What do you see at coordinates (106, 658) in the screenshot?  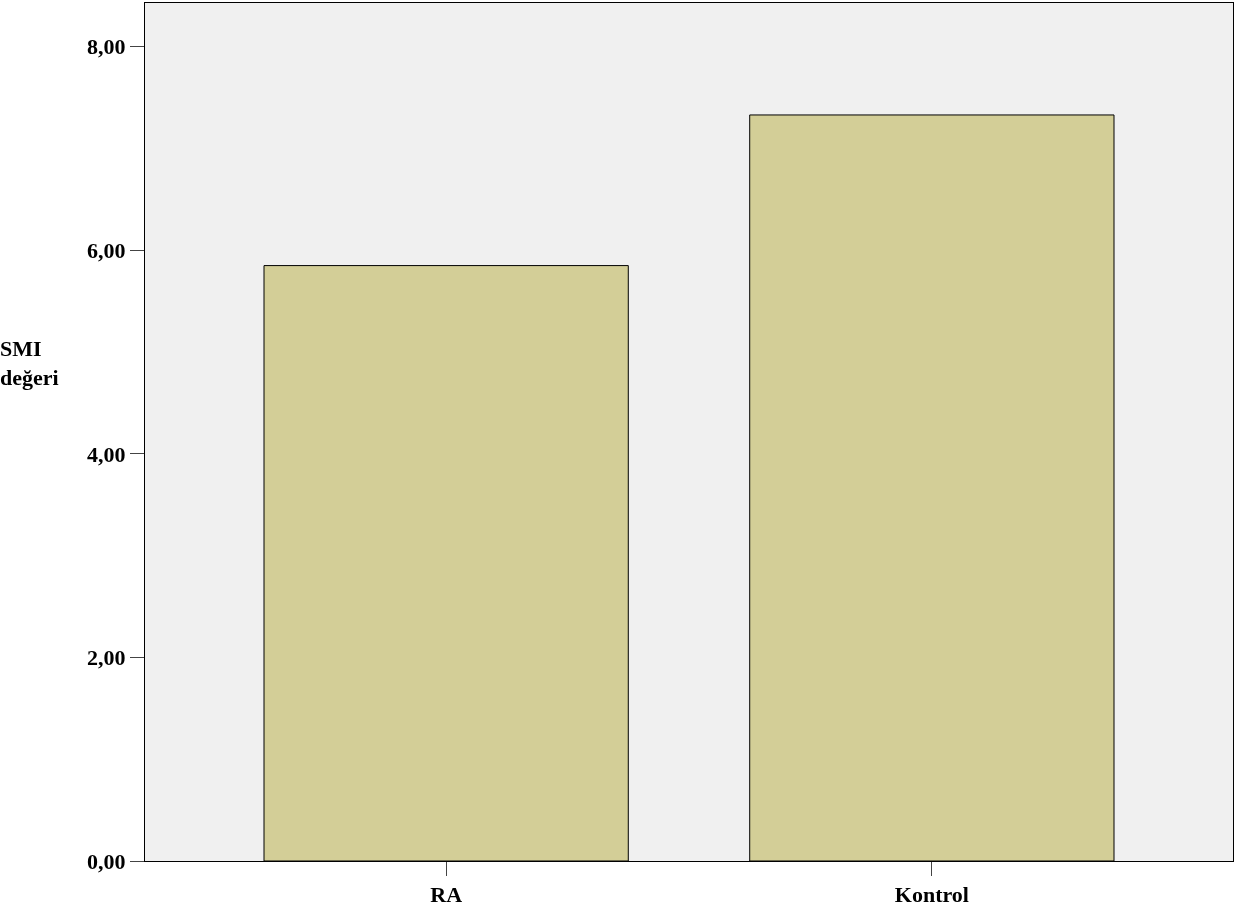 I see `y-tick-label: 2,00` at bounding box center [106, 658].